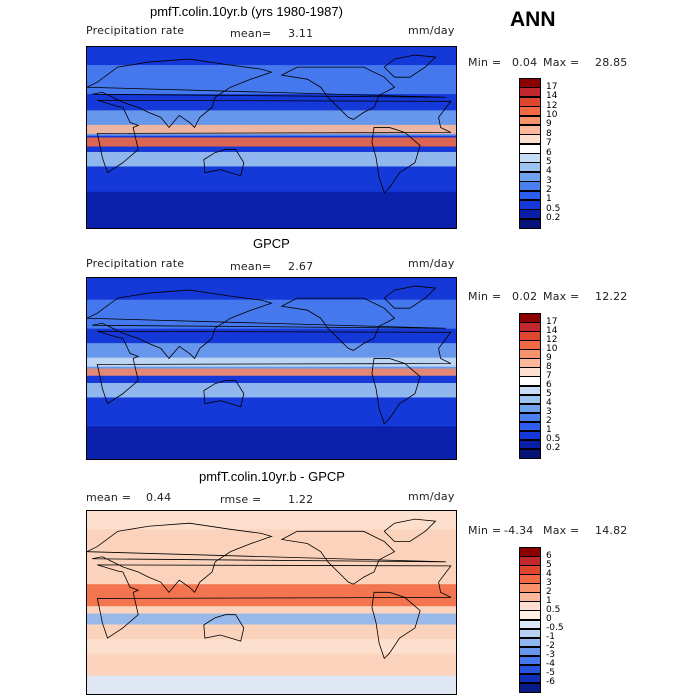  Describe the element at coordinates (533, 19) in the screenshot. I see `season-label: ANN` at that location.